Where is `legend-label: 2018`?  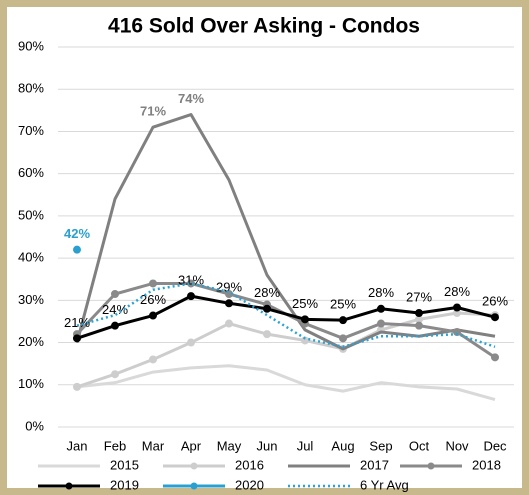 legend-label: 2018 is located at coordinates (486, 464).